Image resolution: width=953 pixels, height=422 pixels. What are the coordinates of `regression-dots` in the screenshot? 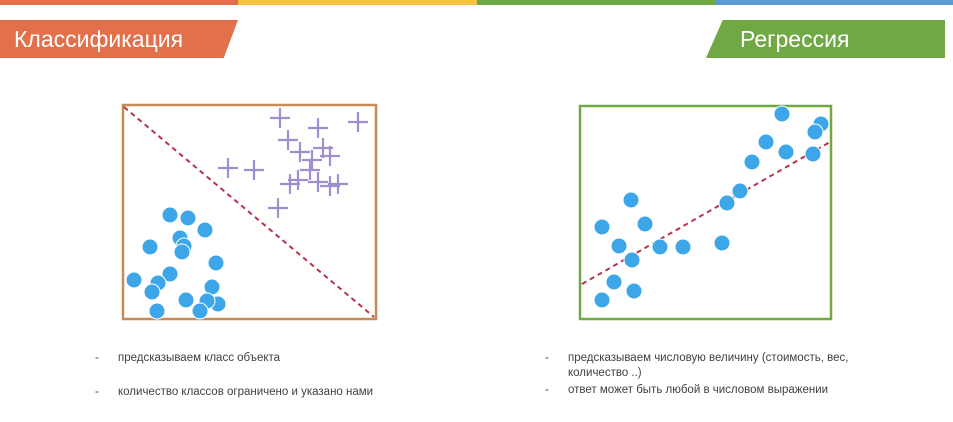 It's located at (711, 207).